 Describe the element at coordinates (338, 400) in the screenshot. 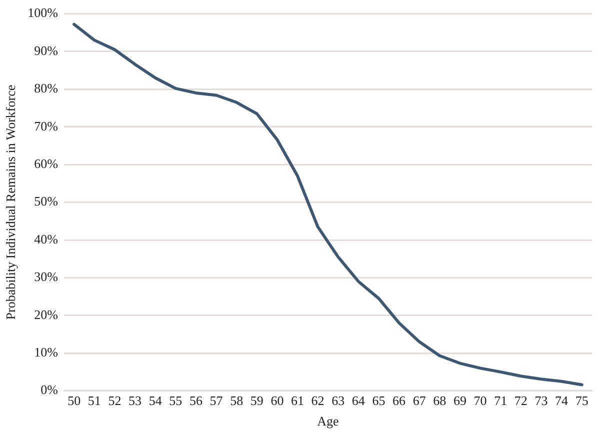

I see `x-tick-label: 63` at that location.